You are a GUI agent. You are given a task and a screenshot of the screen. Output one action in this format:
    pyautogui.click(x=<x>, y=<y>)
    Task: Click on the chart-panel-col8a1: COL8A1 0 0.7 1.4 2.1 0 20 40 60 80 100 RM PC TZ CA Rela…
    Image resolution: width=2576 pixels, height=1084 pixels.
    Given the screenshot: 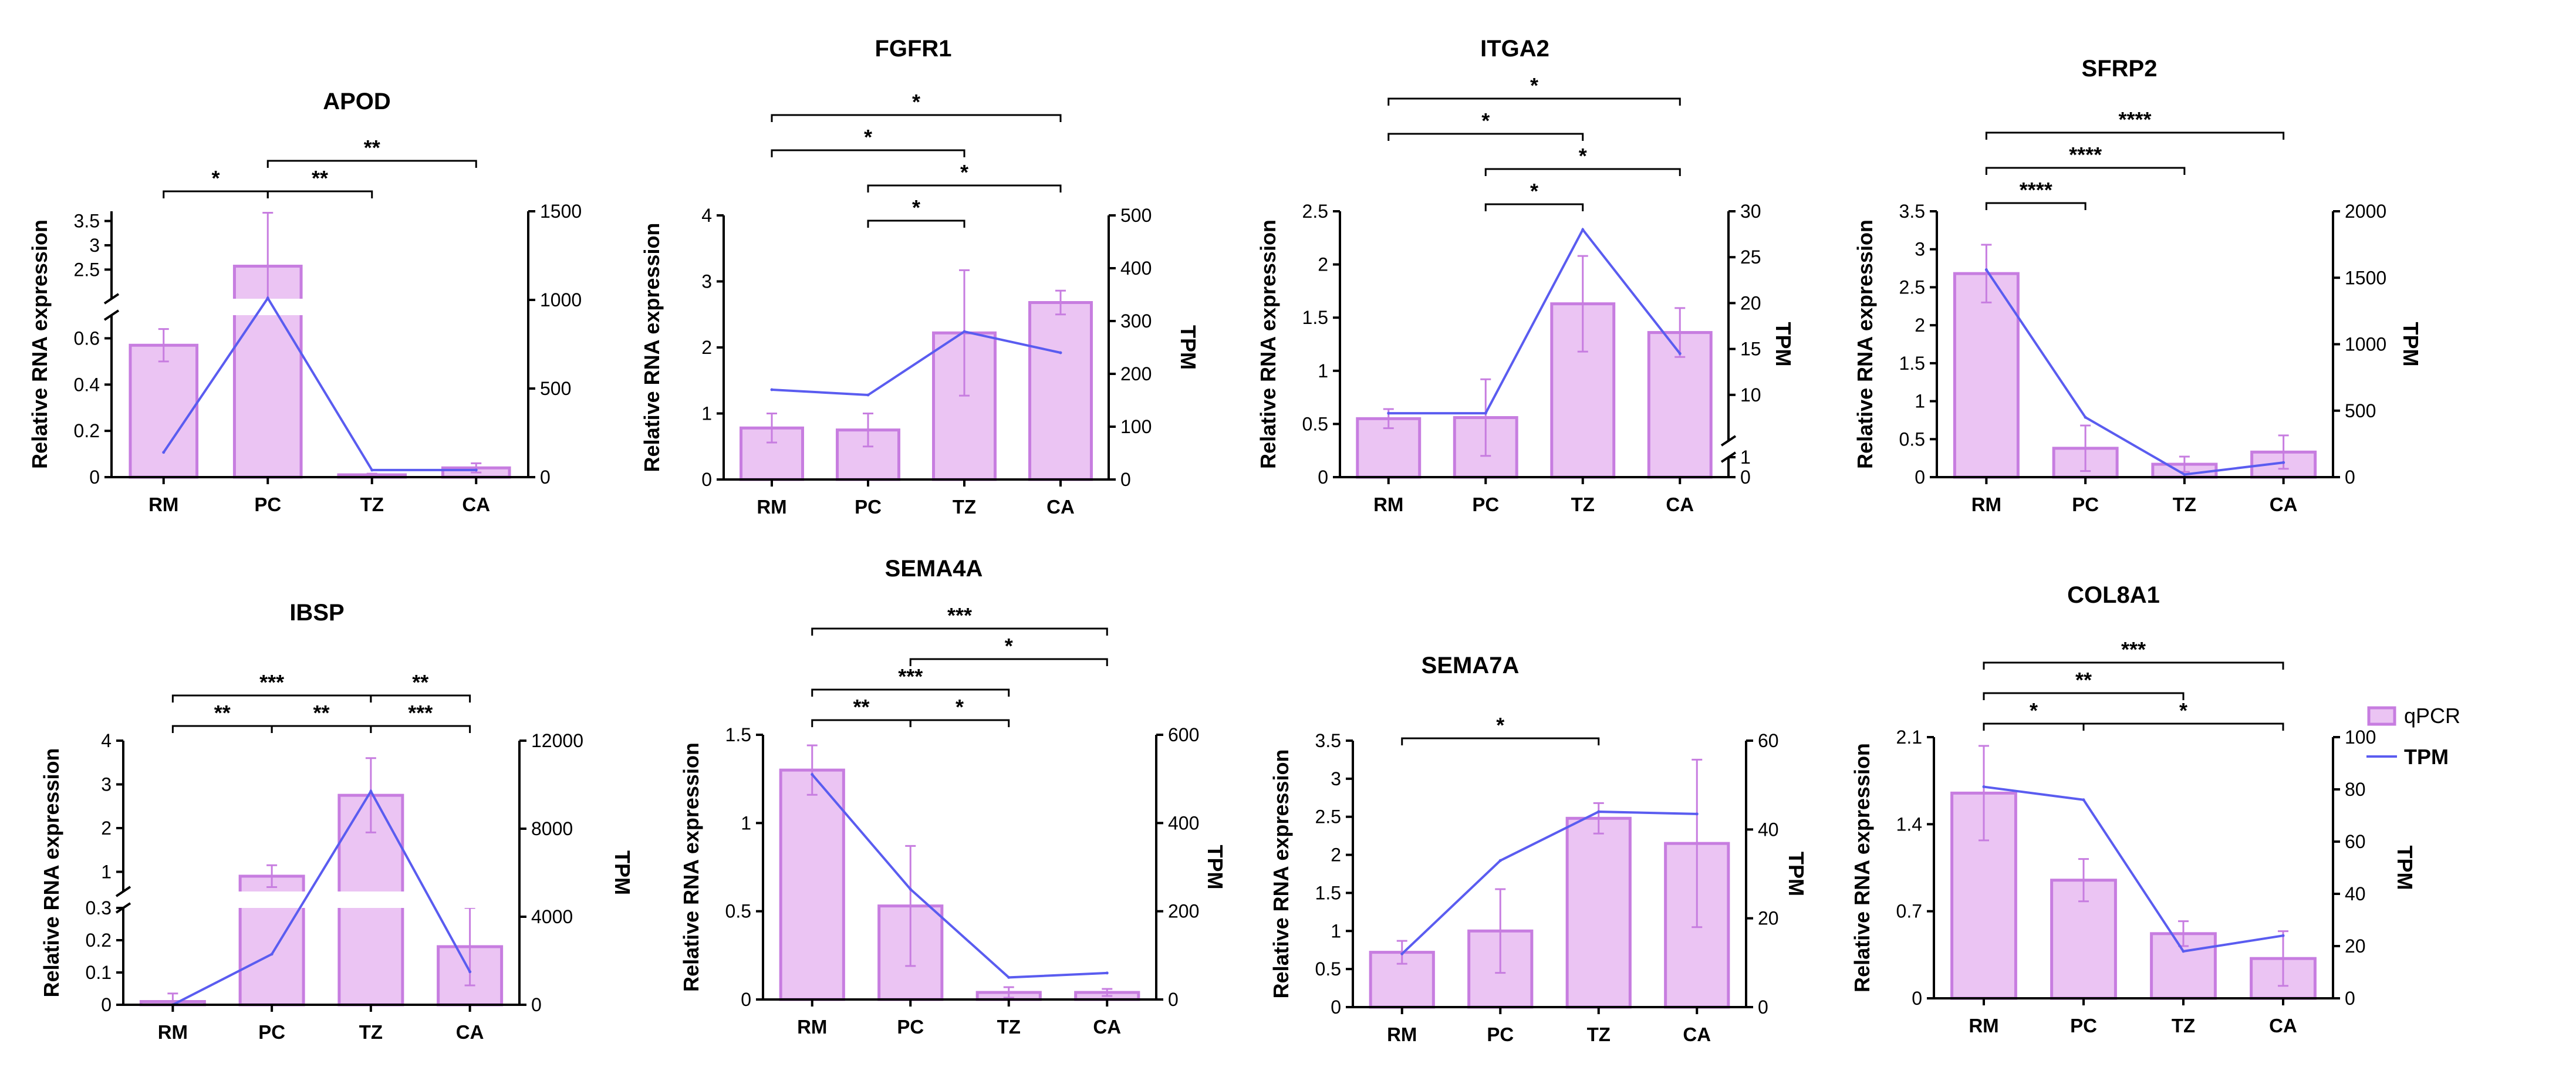 What is the action you would take?
    pyautogui.click(x=2133, y=809)
    